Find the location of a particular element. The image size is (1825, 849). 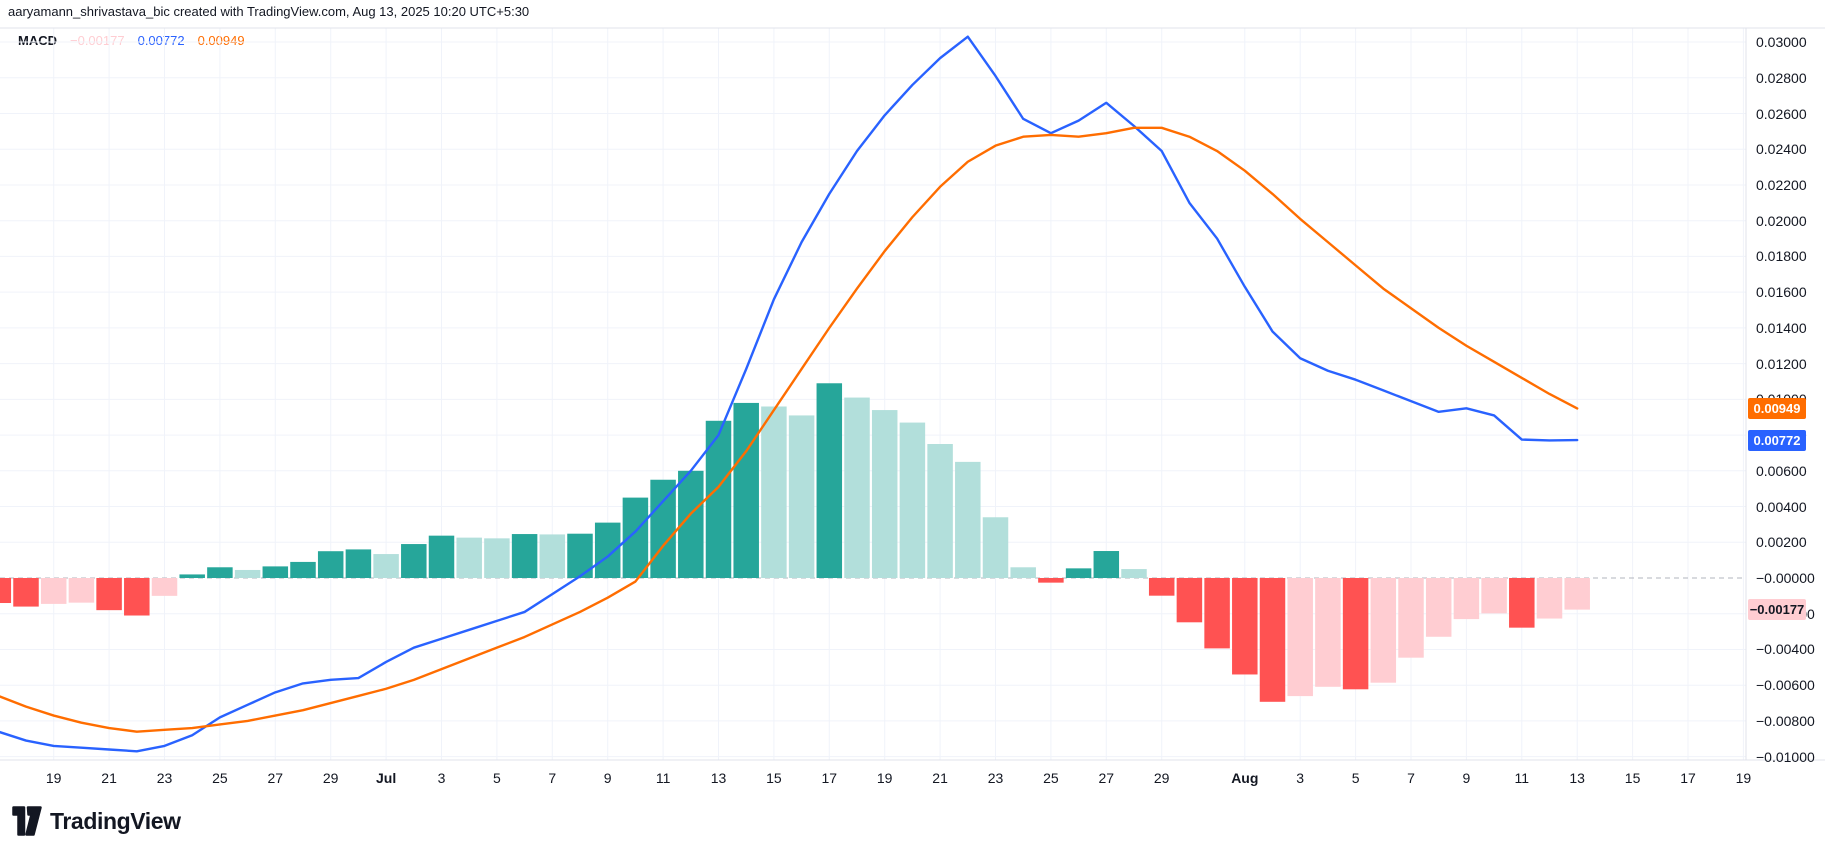

price-tick-label: 0.02200 is located at coordinates (1781, 184).